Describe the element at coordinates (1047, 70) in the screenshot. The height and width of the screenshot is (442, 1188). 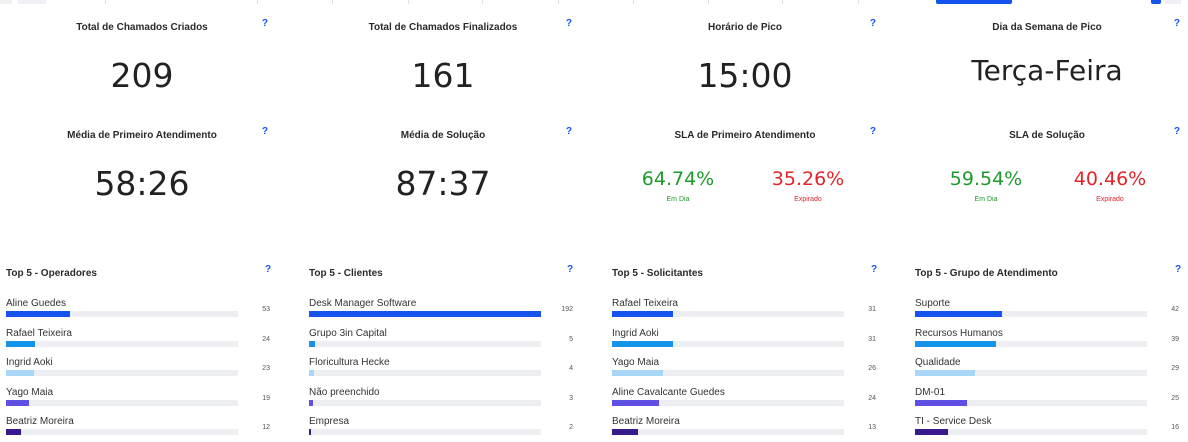
I see `kpi-value: Terça-Feira` at that location.